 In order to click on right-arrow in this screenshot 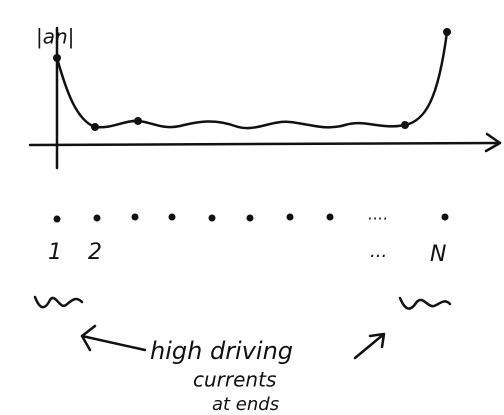, I will do `click(369, 346)`.